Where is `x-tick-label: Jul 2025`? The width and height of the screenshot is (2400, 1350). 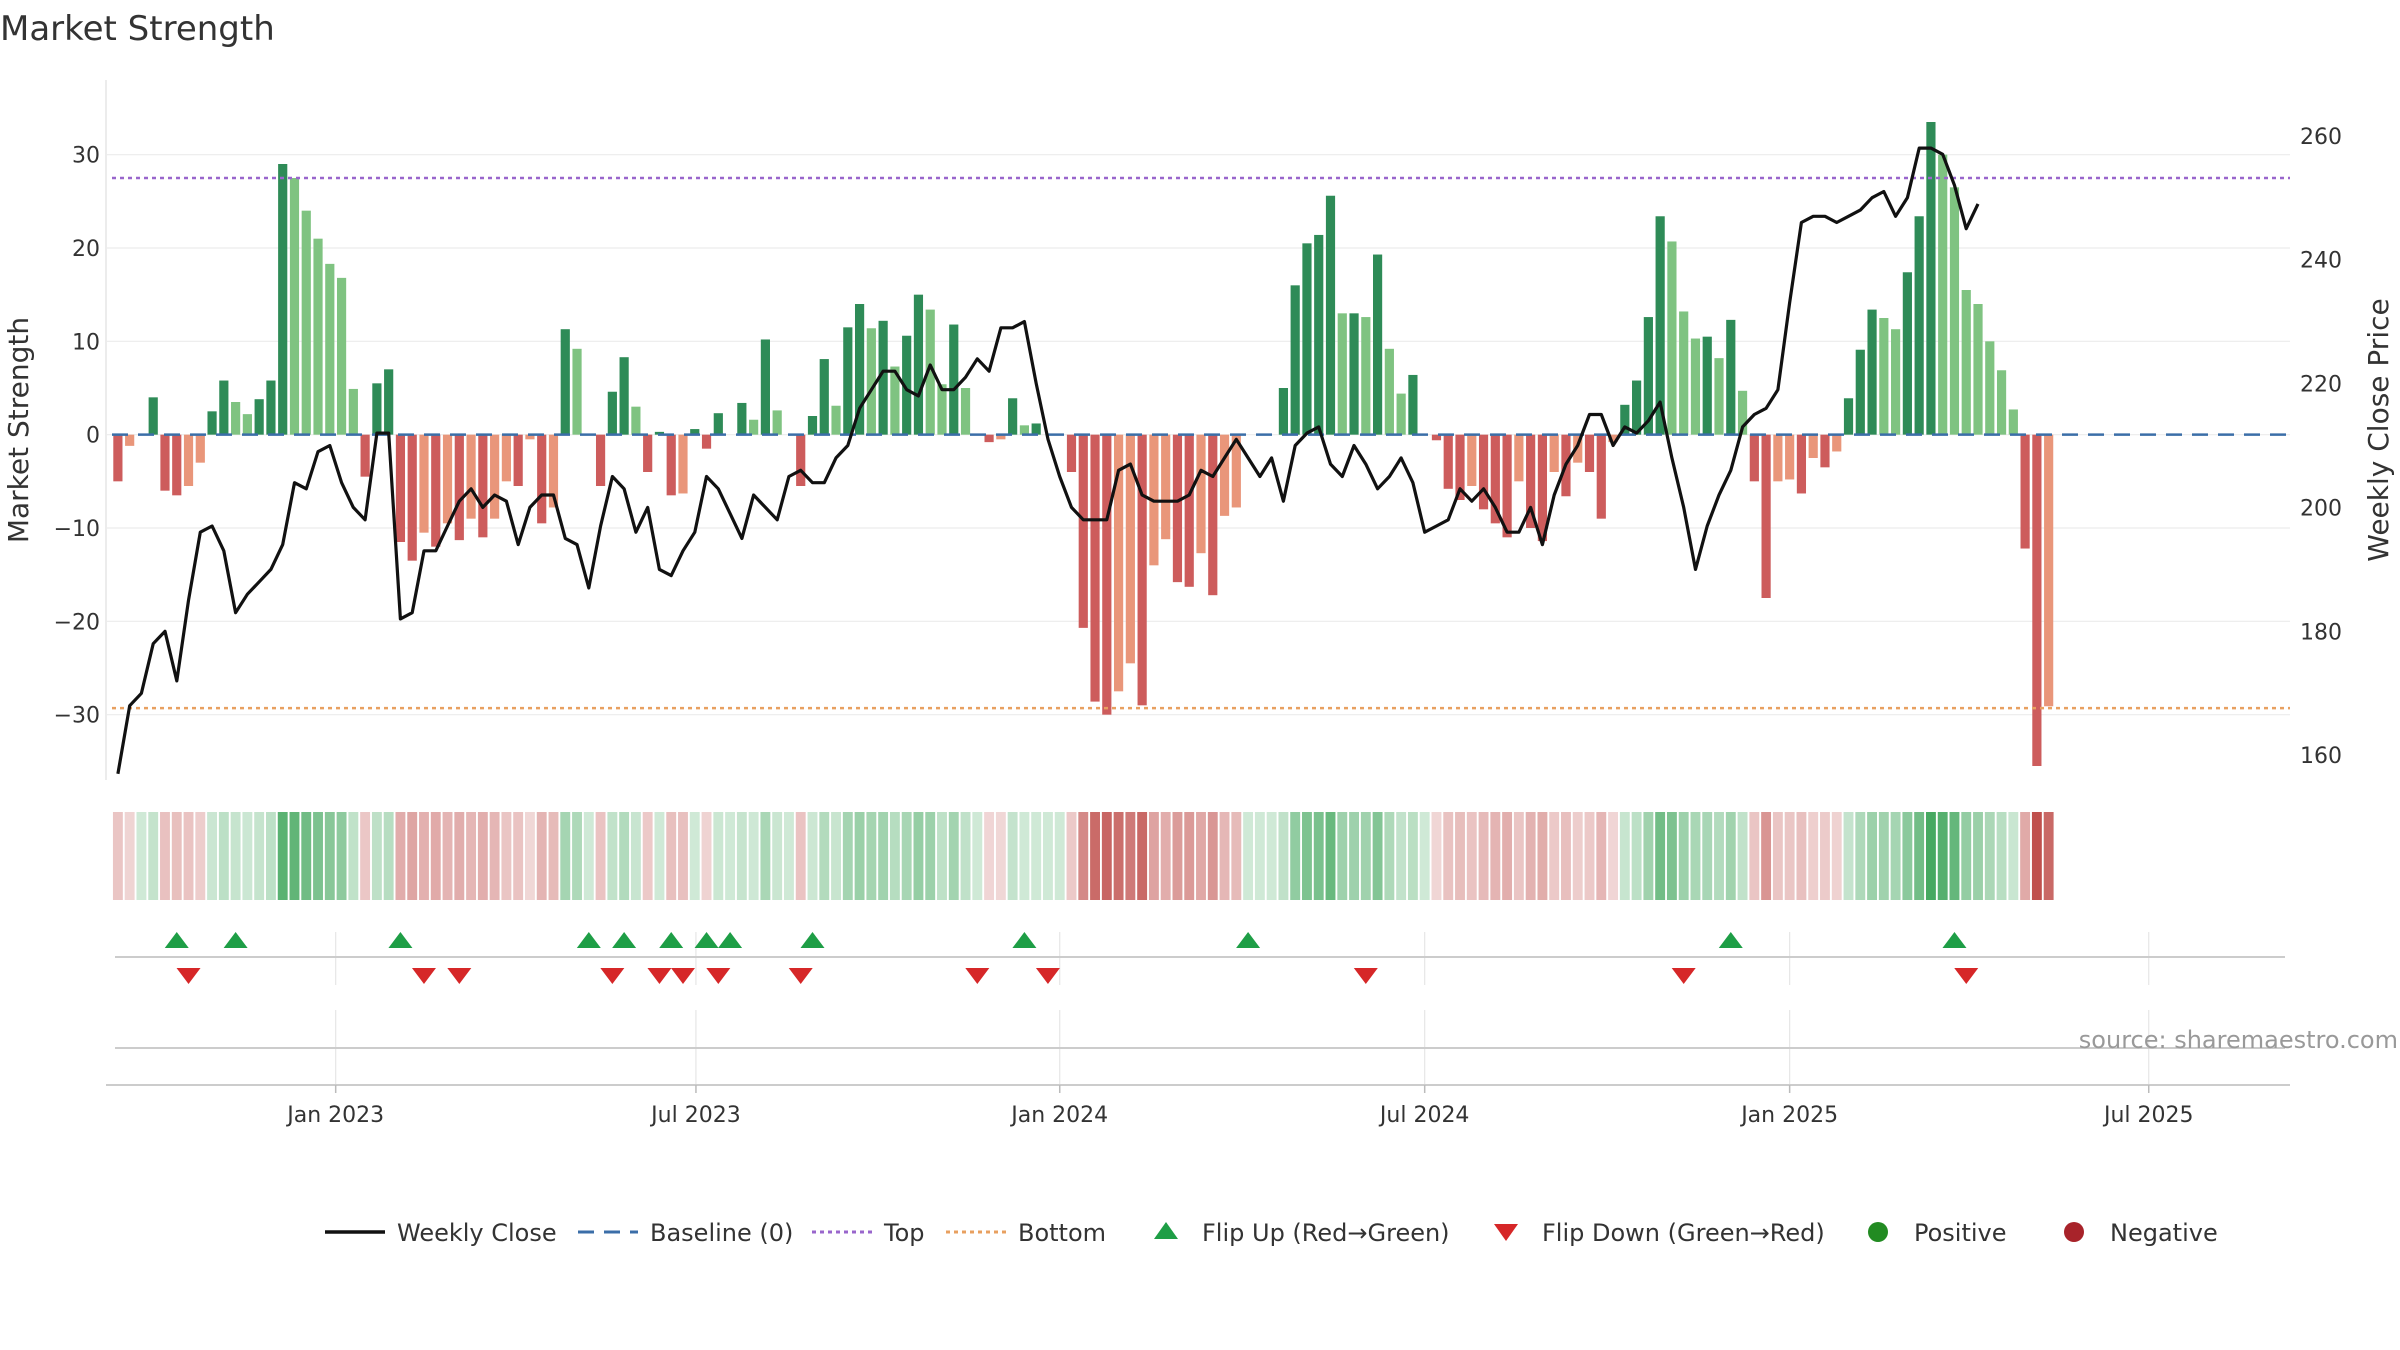
x-tick-label: Jul 2025 is located at coordinates (2148, 1115).